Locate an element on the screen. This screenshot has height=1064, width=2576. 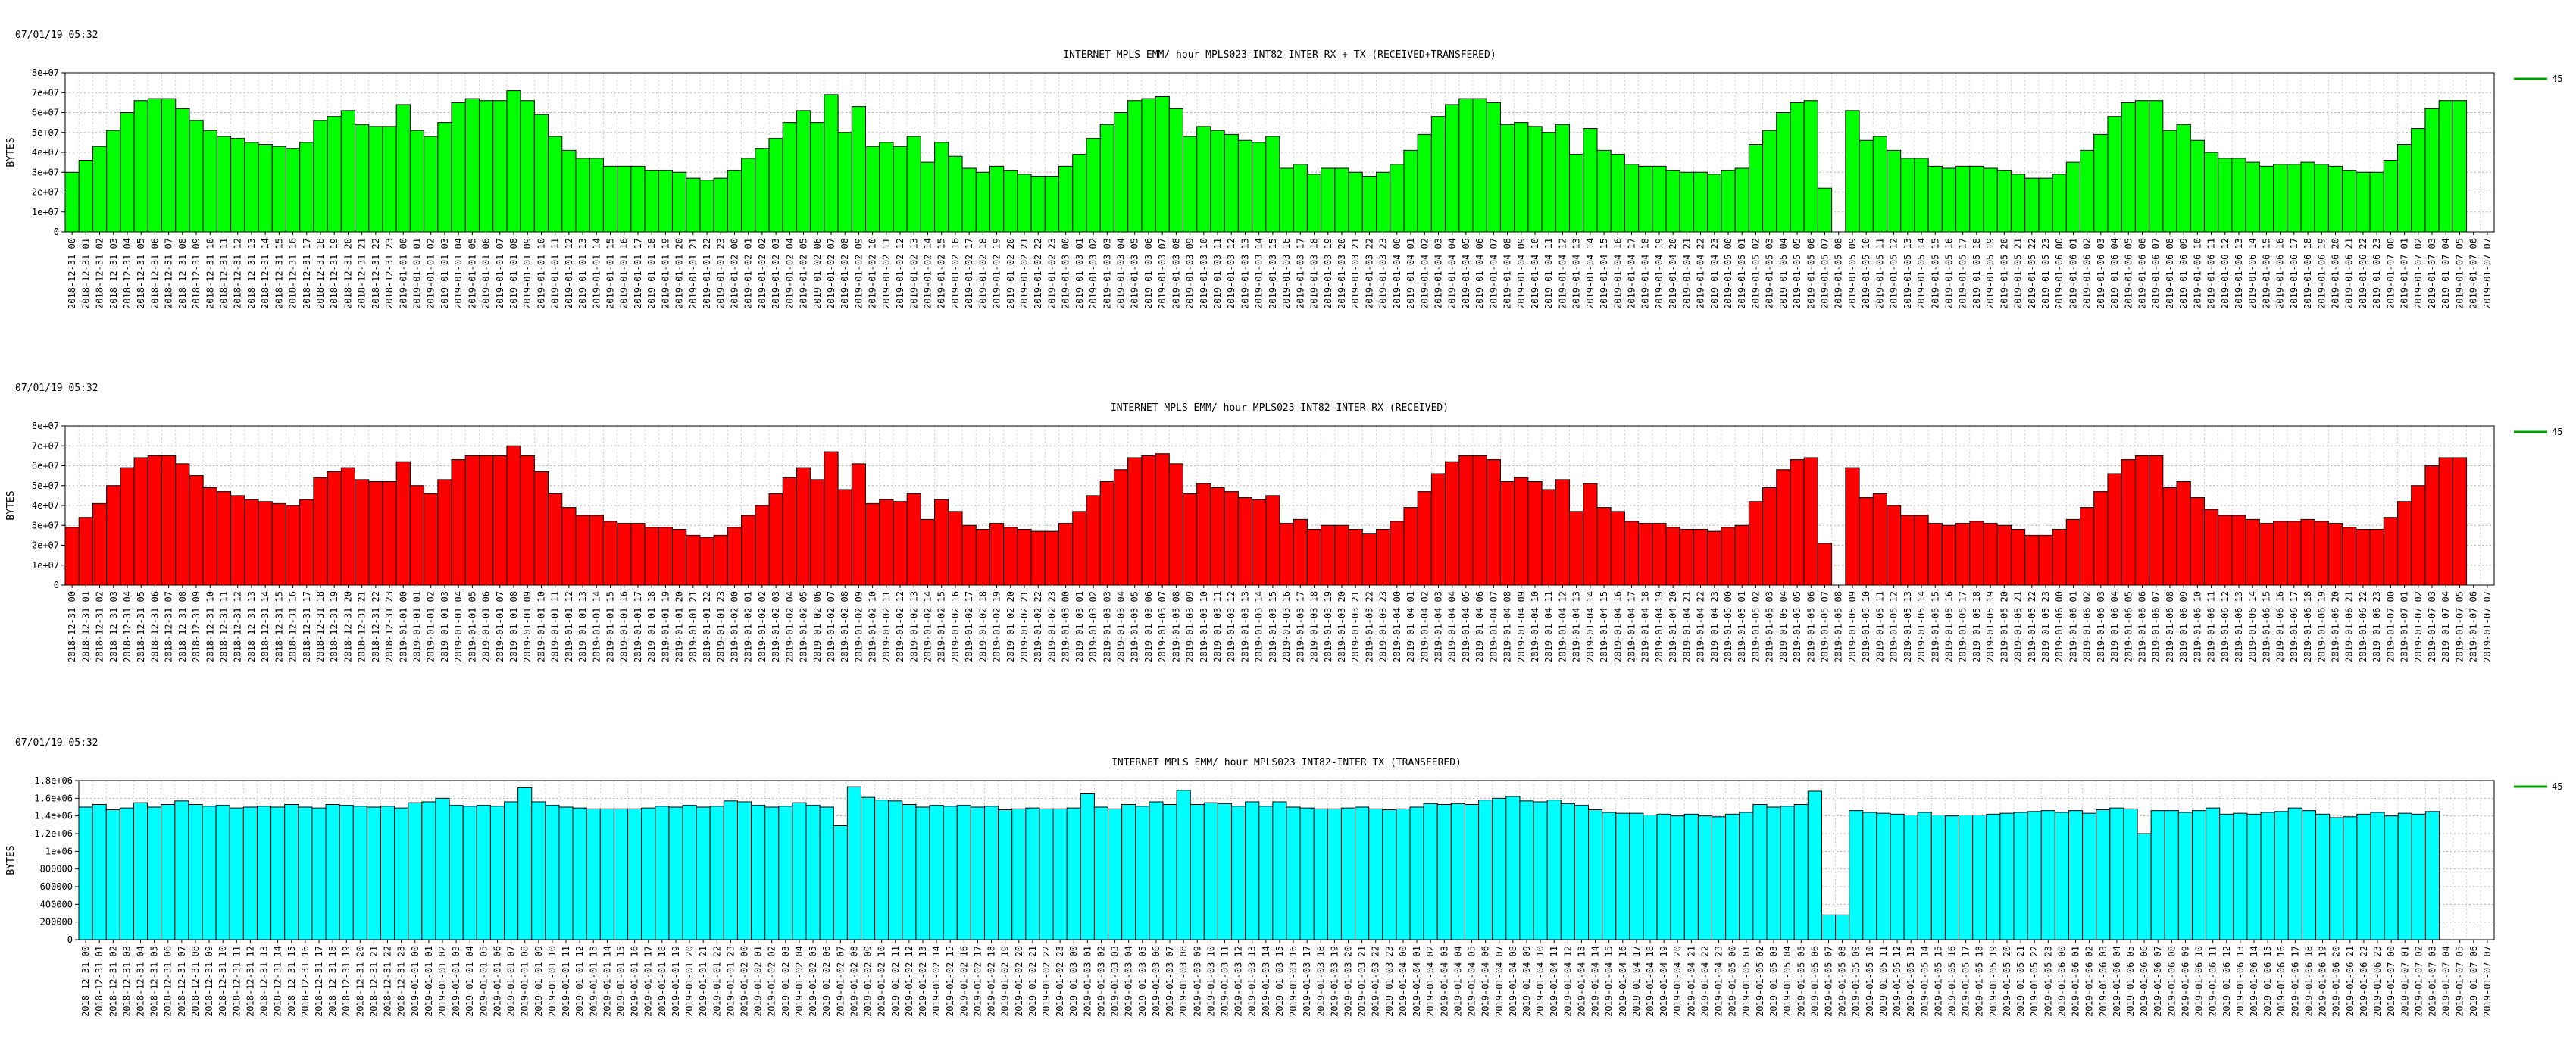
x-tick-label: 2019-01-01 17 is located at coordinates (648, 981).